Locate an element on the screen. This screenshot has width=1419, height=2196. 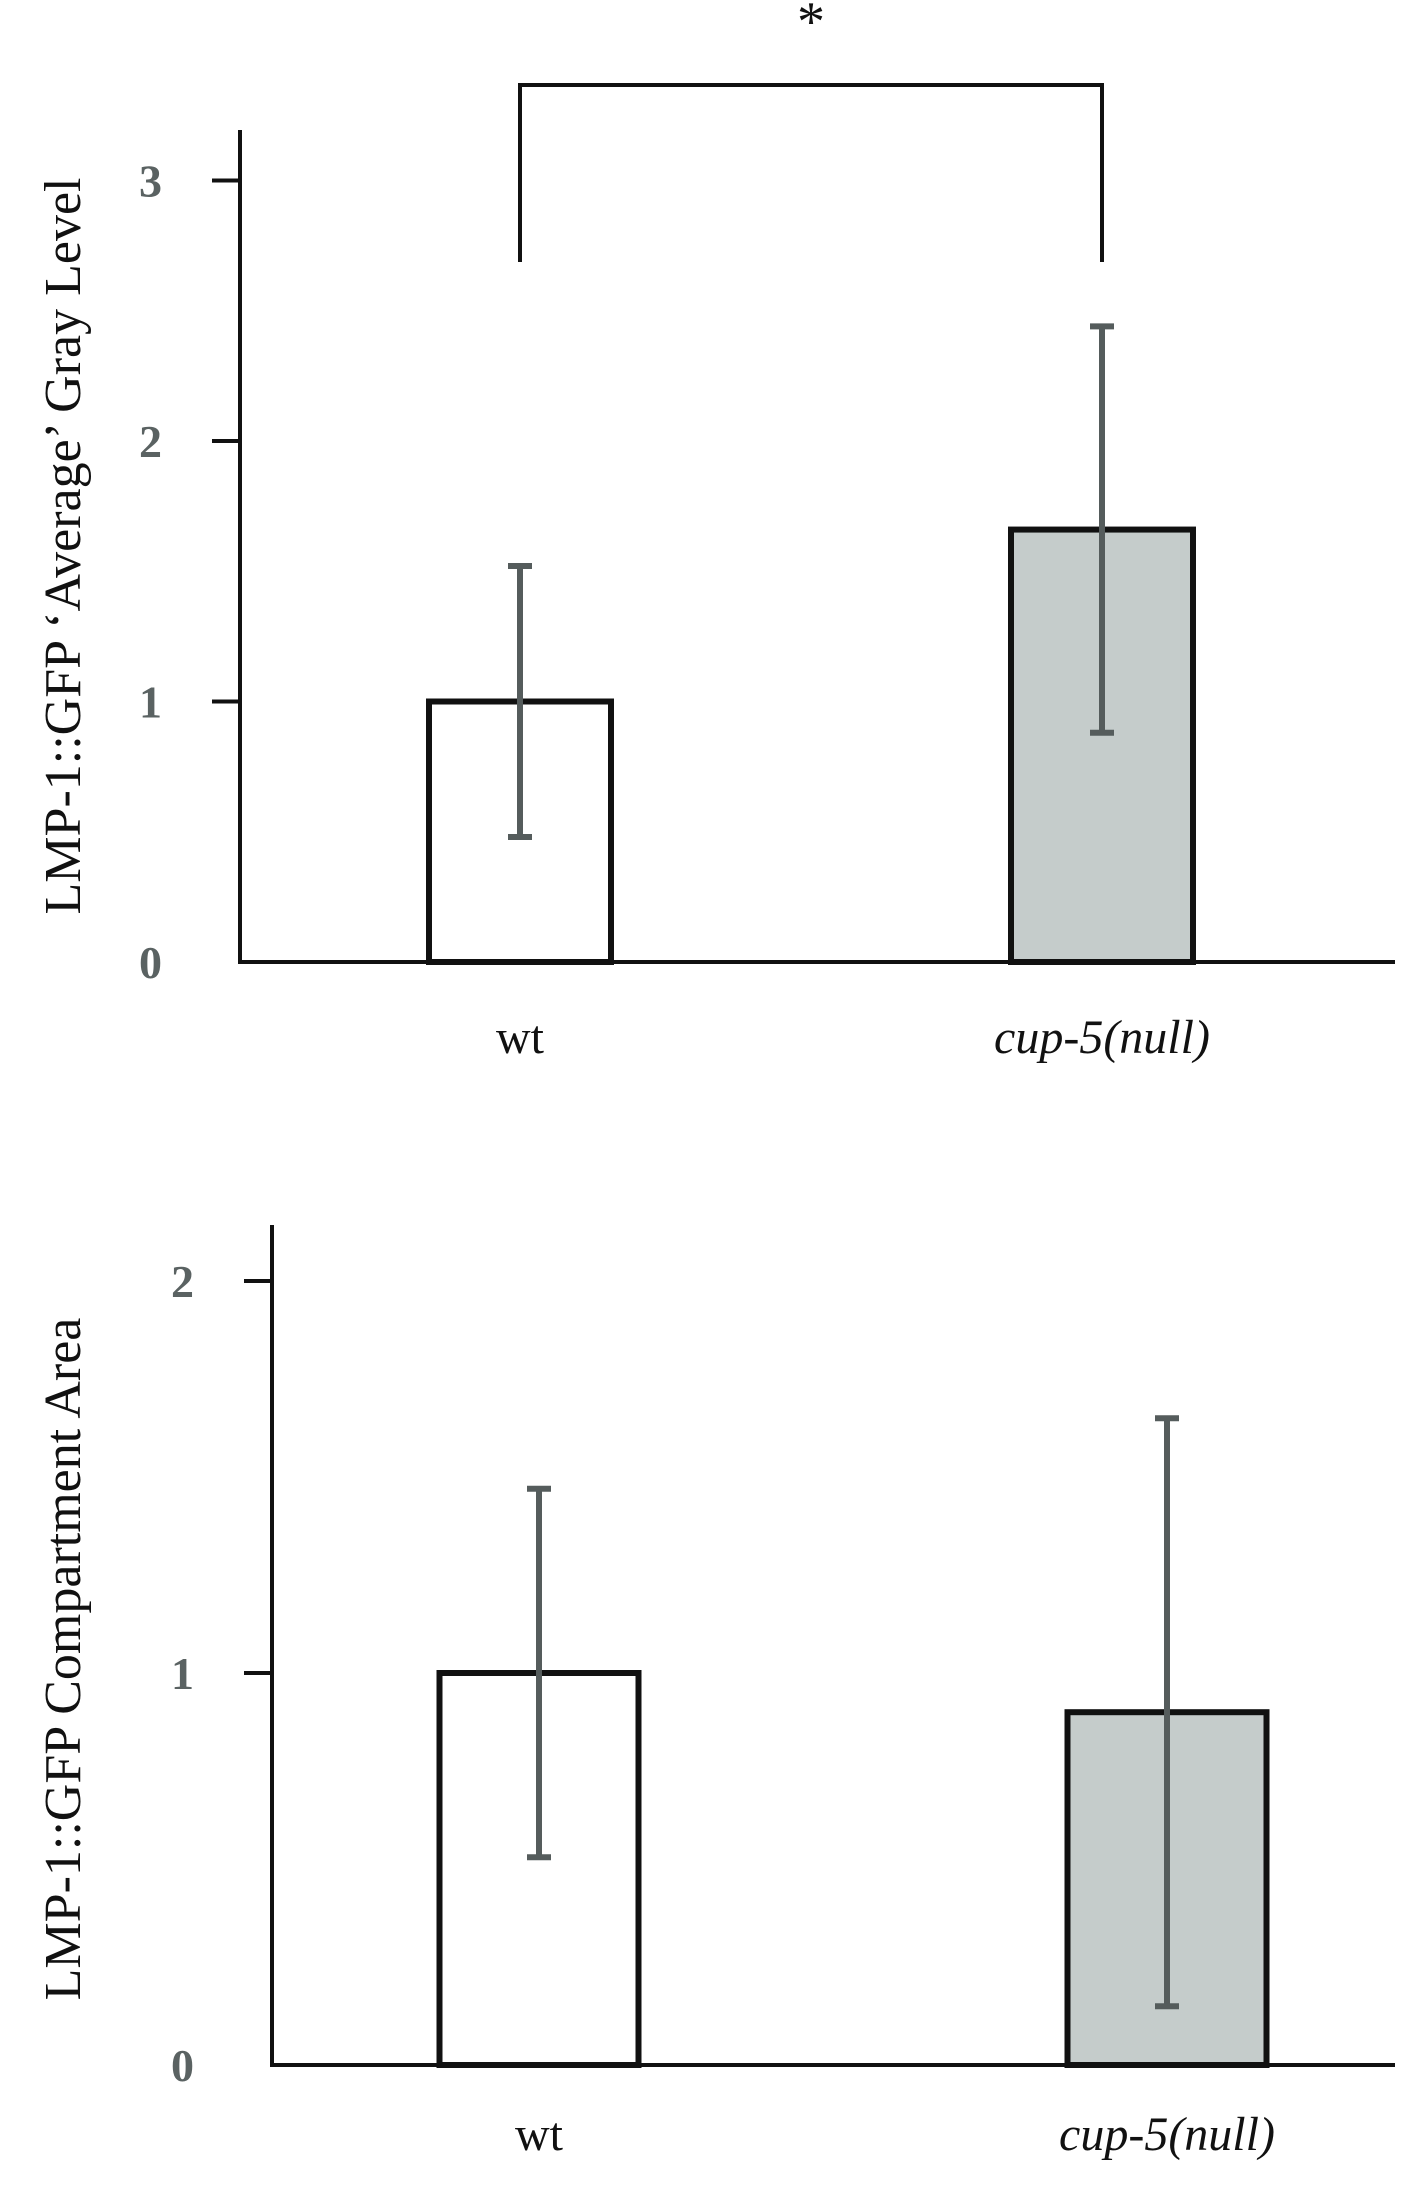
significance-label: * is located at coordinates (811, 26).